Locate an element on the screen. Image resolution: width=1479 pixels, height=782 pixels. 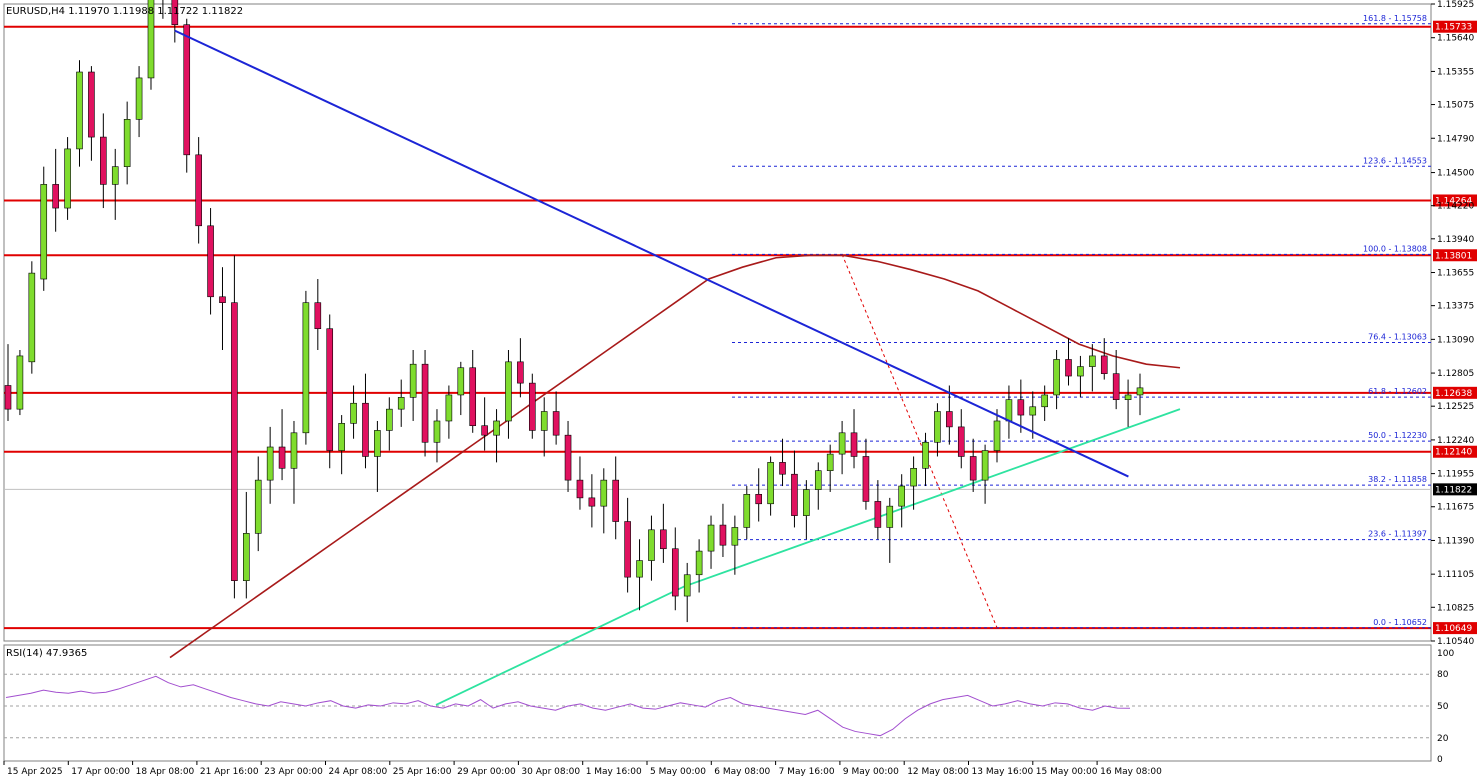
time-tick-label: 7 May 16:00 is located at coordinates (807, 772).